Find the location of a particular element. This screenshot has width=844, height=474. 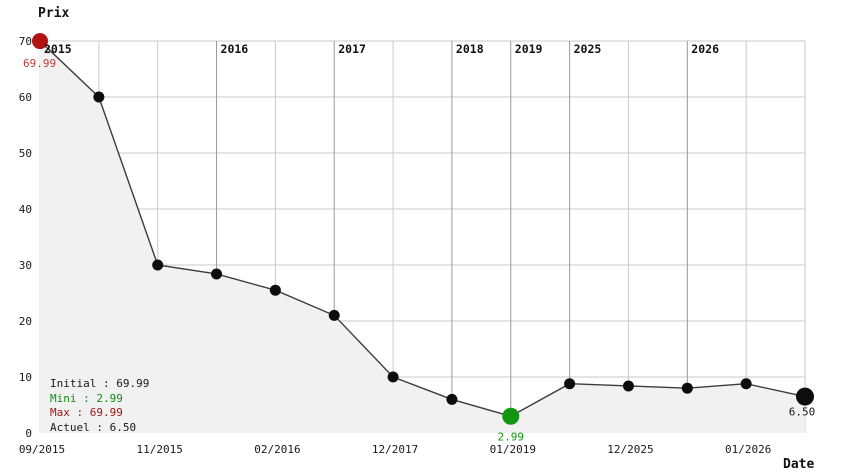

x-tick-label: 01/2026 is located at coordinates (748, 449).